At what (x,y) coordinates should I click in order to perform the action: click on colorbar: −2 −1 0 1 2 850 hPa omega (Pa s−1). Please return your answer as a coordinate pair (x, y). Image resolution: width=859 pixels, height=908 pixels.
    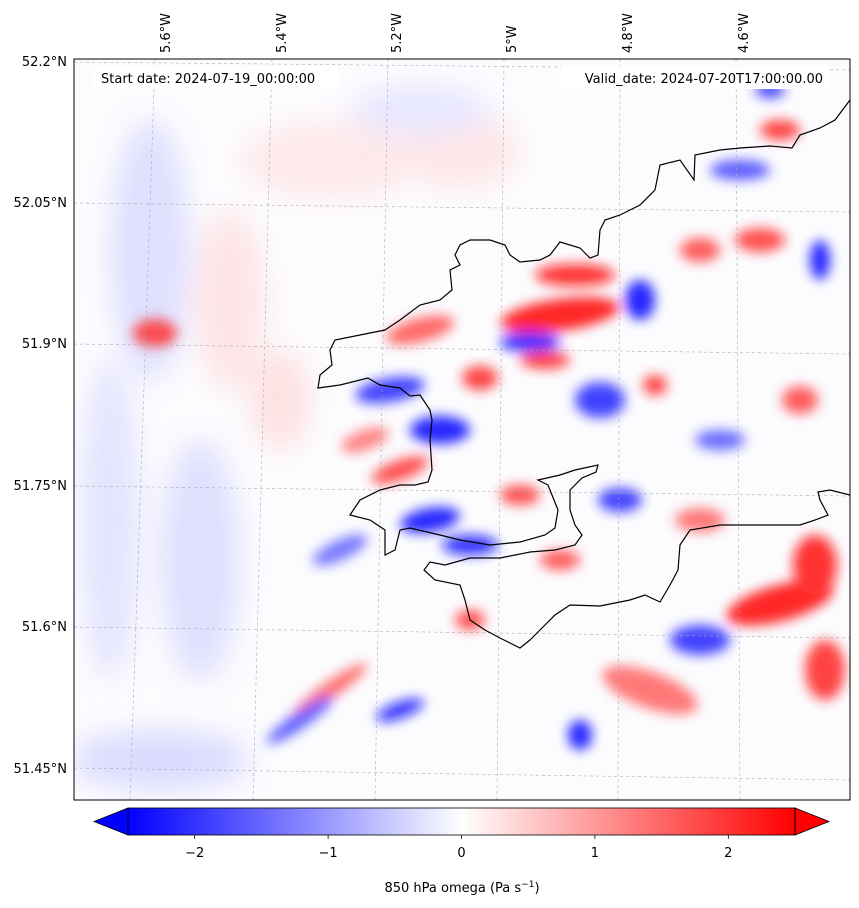
    Looking at the image, I should click on (461, 851).